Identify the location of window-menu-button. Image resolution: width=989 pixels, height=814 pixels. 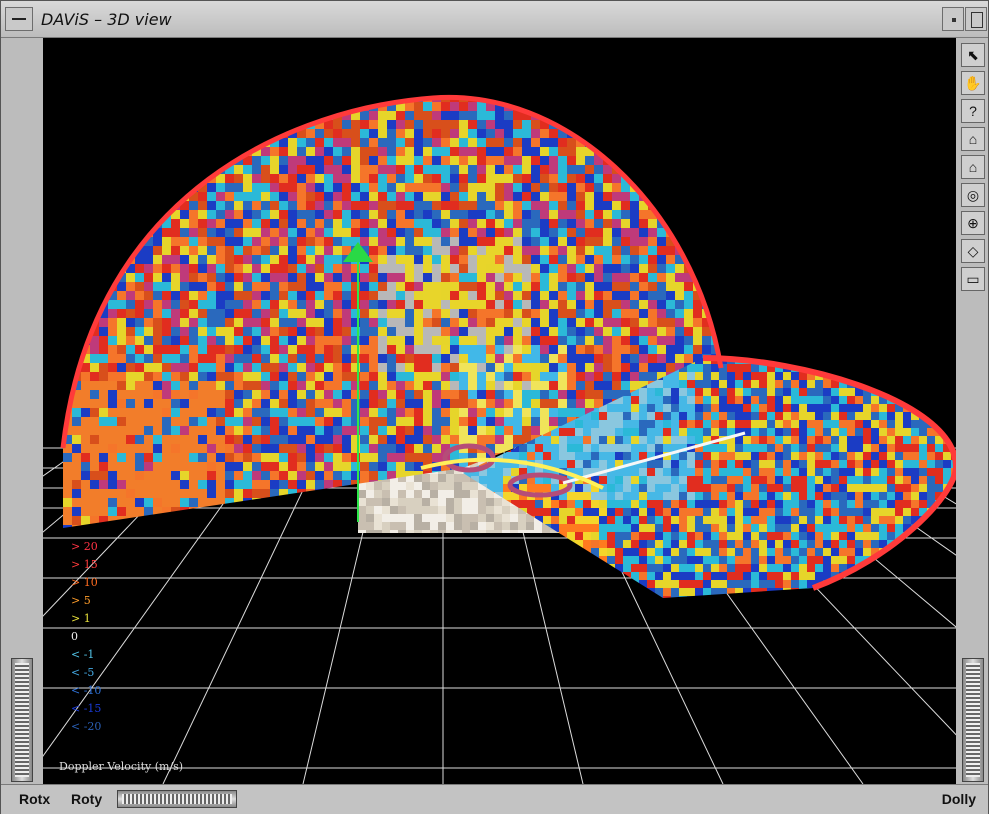
(19, 19).